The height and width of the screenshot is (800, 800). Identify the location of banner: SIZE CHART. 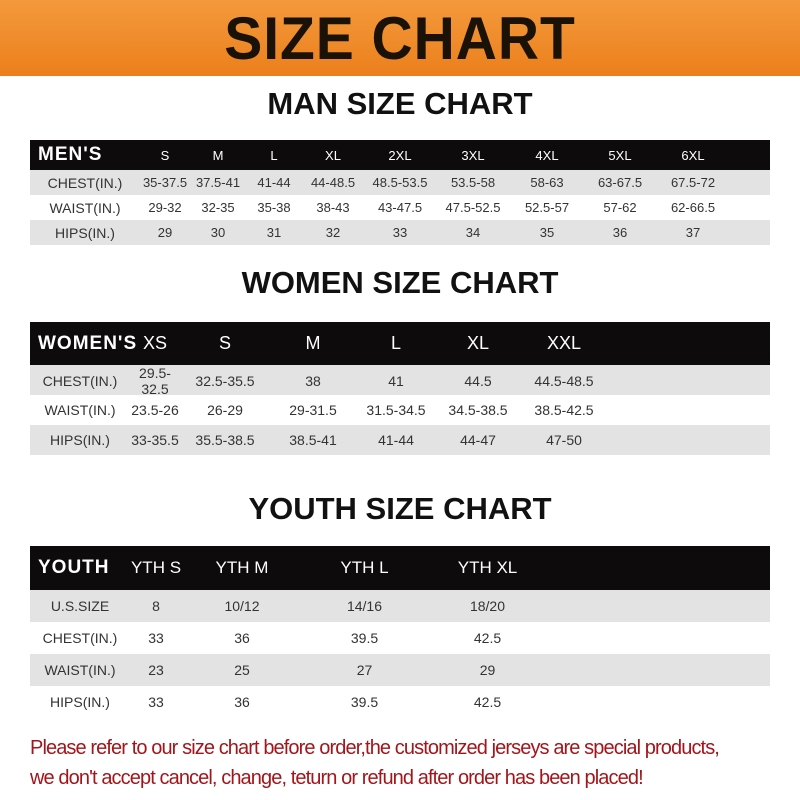
(400, 38).